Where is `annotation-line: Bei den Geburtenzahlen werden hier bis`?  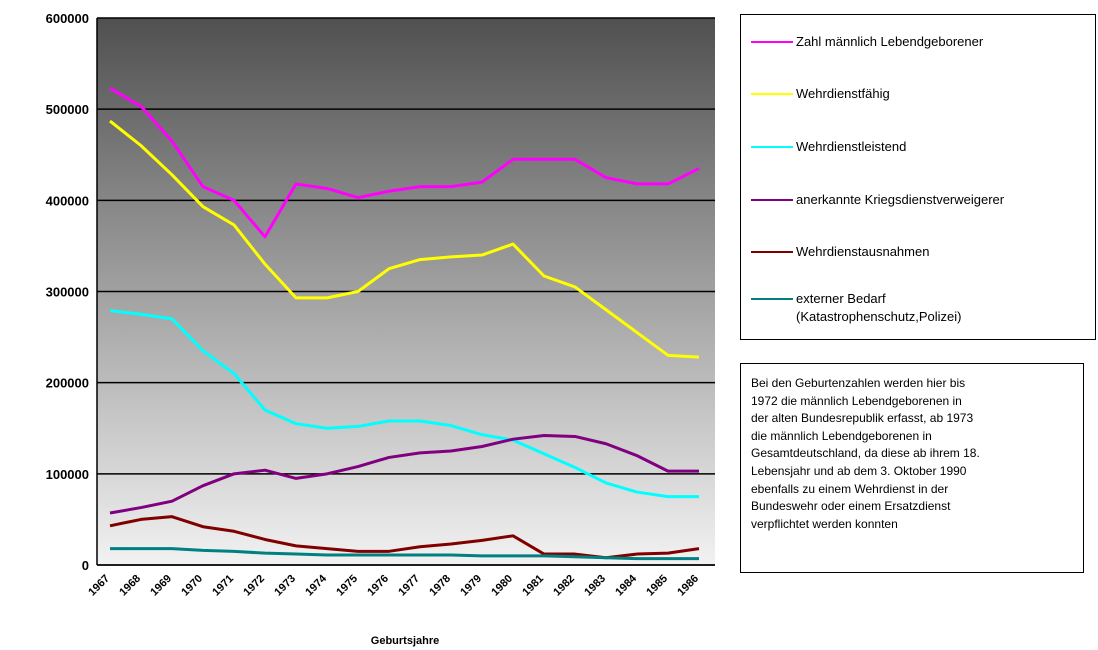
annotation-line: Bei den Geburtenzahlen werden hier bis is located at coordinates (858, 383).